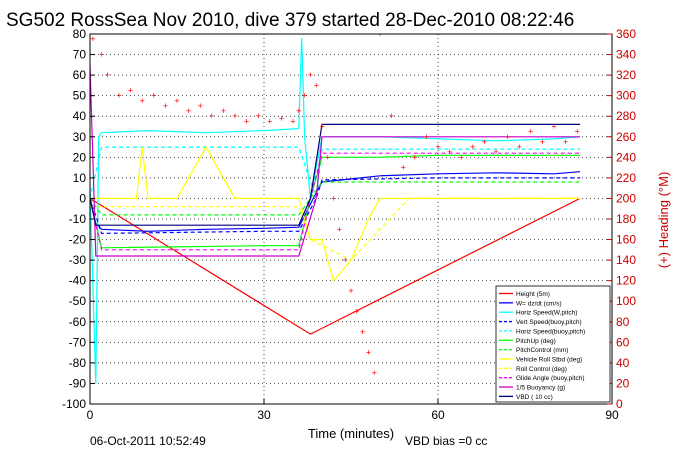 The height and width of the screenshot is (454, 681). What do you see at coordinates (623, 342) in the screenshot?
I see `right-y-tick-label: 60` at bounding box center [623, 342].